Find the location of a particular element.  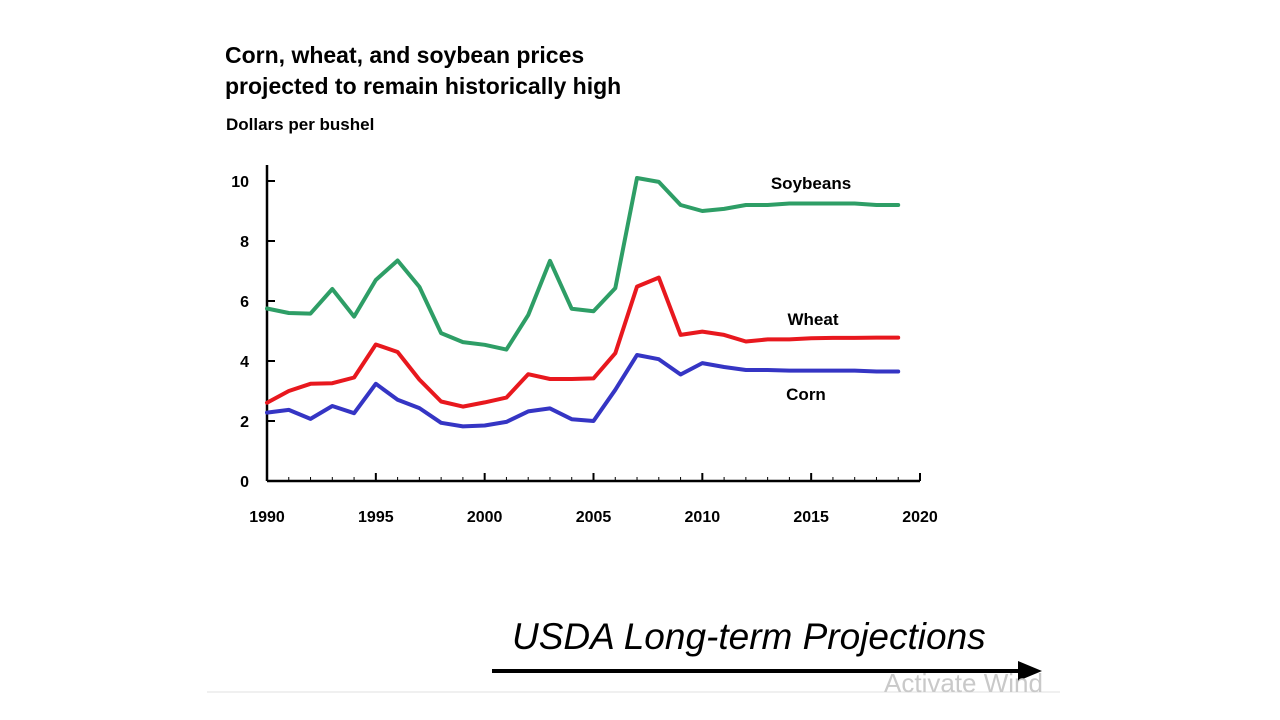

series-labels: Soybeans Wheat Corn is located at coordinates (811, 289).